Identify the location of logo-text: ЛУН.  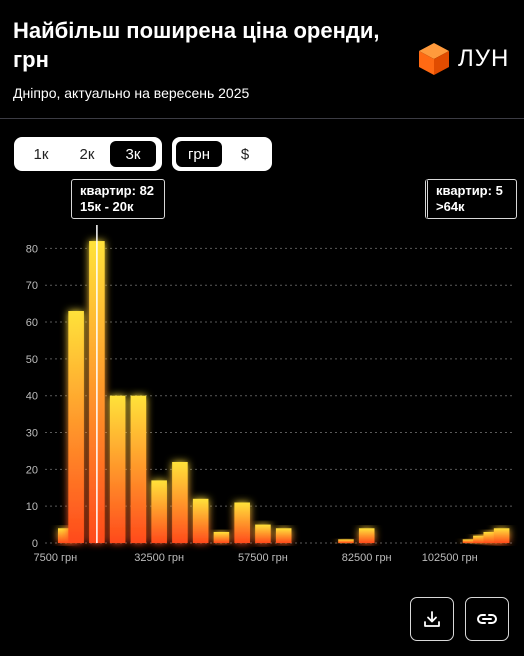
(484, 58).